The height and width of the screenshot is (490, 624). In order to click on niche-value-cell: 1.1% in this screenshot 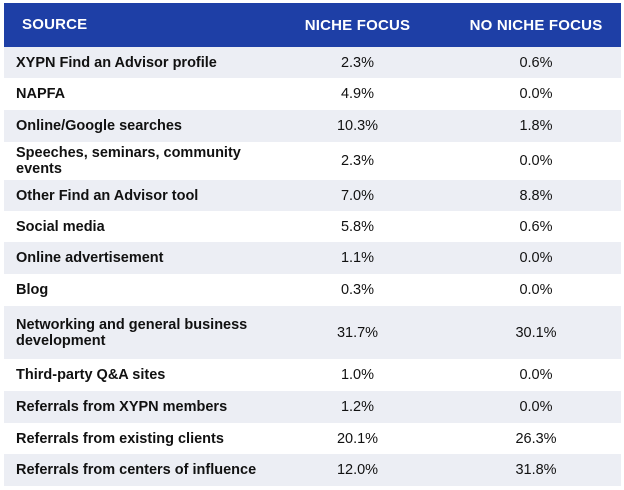, I will do `click(357, 258)`.